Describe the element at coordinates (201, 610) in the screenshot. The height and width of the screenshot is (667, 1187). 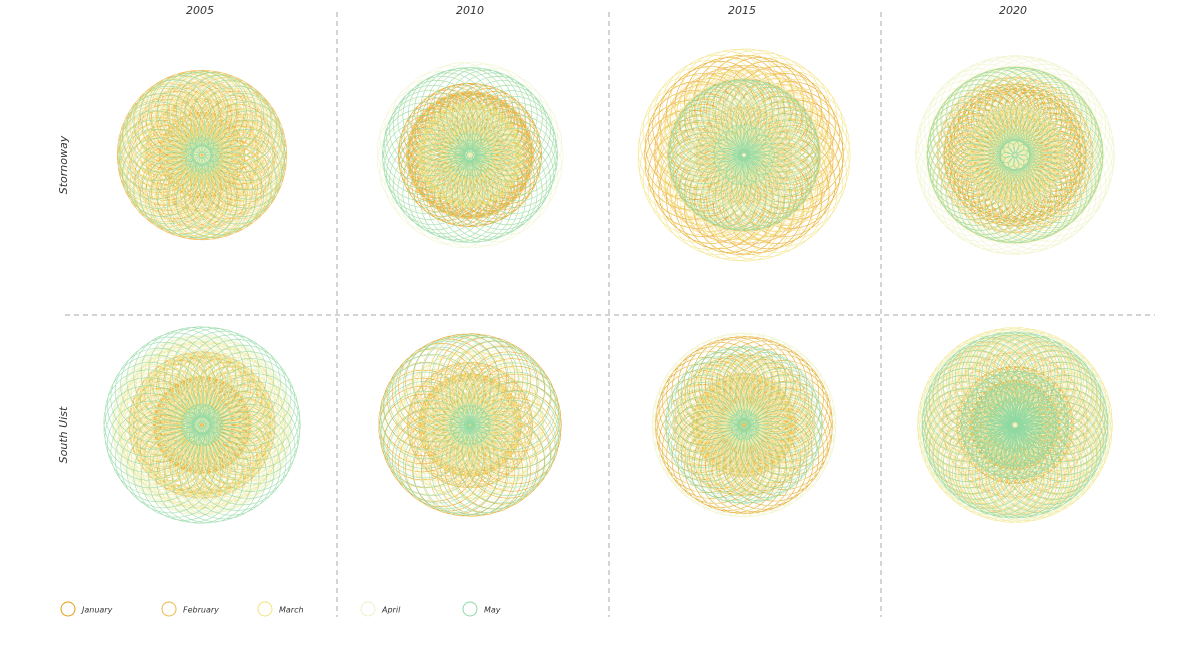
I see `legend-label: February` at that location.